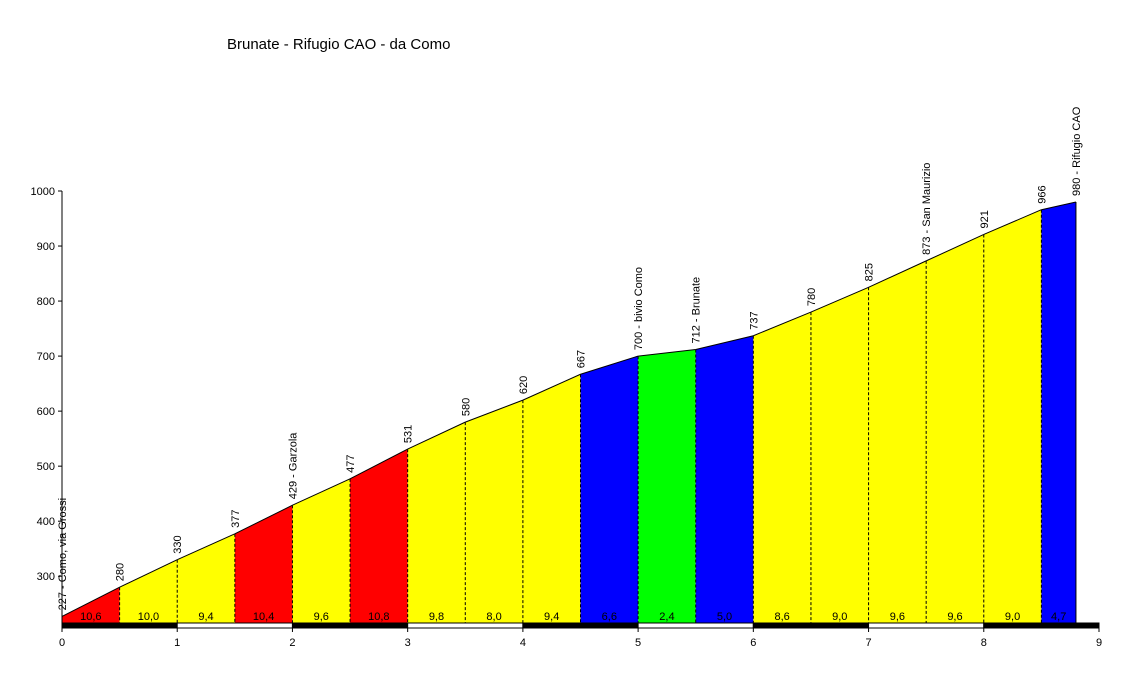 The width and height of the screenshot is (1136, 673). What do you see at coordinates (46, 247) in the screenshot?
I see `y-tick-label: 900` at bounding box center [46, 247].